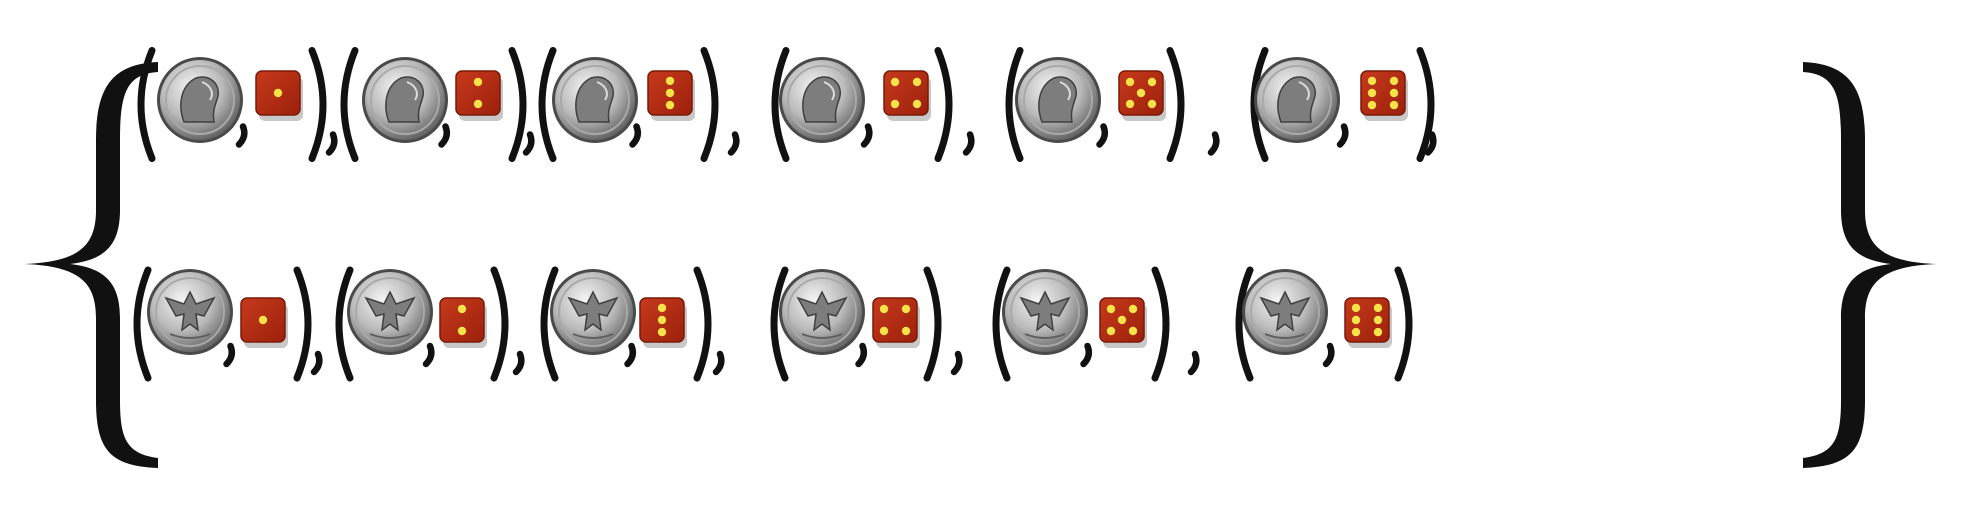  I want to click on right-brace-icon, so click(1870, 265).